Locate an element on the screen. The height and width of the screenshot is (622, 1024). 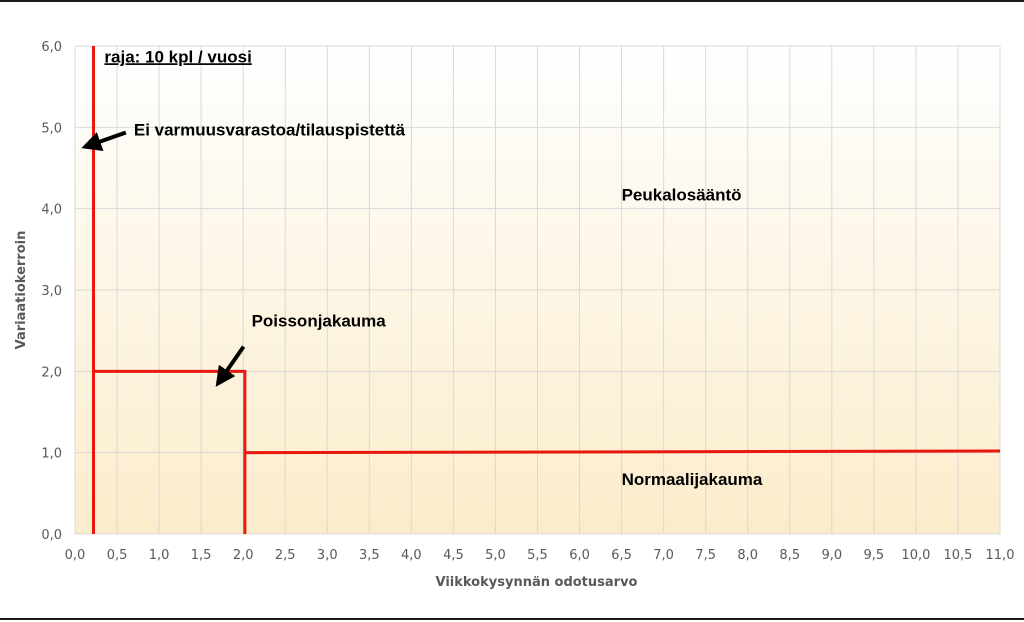
y-tick-label: 3,0 is located at coordinates (51, 291).